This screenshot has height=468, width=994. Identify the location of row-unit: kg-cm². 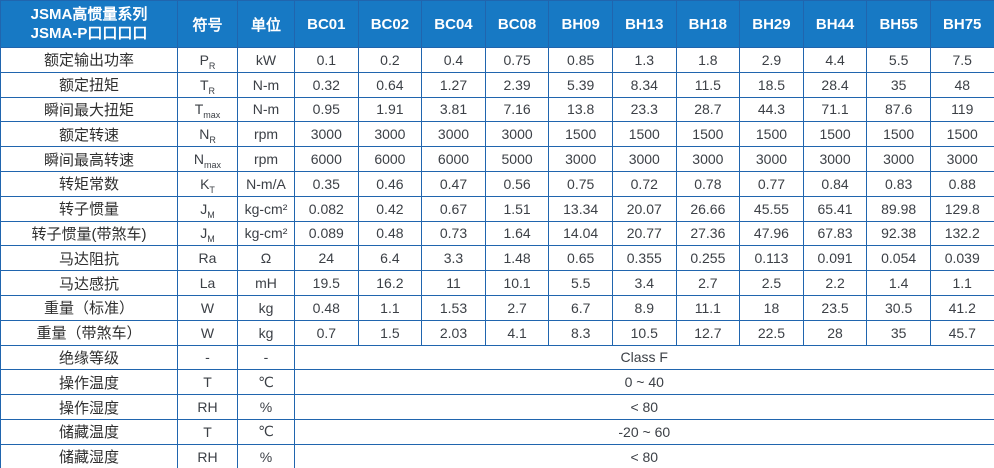
(266, 233).